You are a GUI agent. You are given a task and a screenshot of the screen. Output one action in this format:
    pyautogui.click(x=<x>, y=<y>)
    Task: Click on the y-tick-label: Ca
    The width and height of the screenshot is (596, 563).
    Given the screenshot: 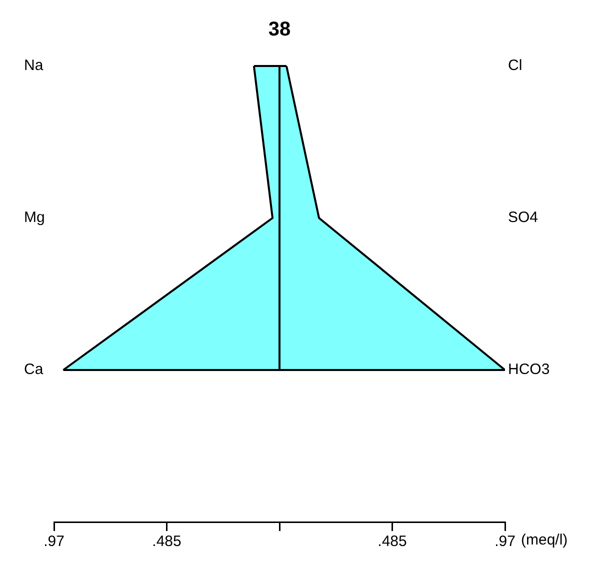 What is the action you would take?
    pyautogui.click(x=34, y=369)
    